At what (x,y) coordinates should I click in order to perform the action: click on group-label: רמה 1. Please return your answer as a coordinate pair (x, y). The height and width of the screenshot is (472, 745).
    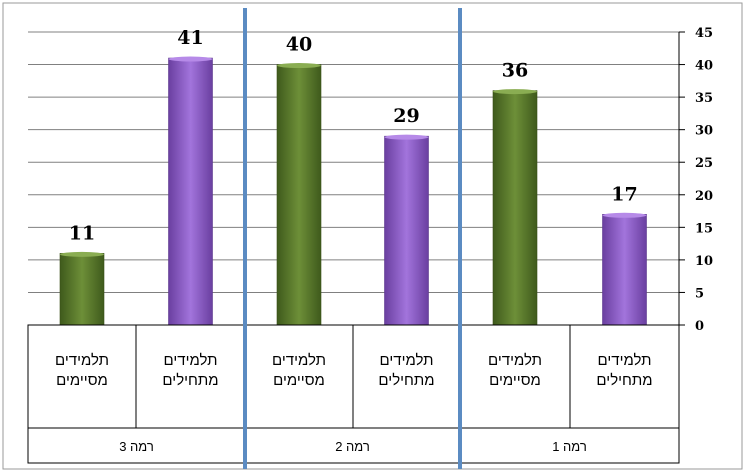
    Looking at the image, I should click on (569, 446).